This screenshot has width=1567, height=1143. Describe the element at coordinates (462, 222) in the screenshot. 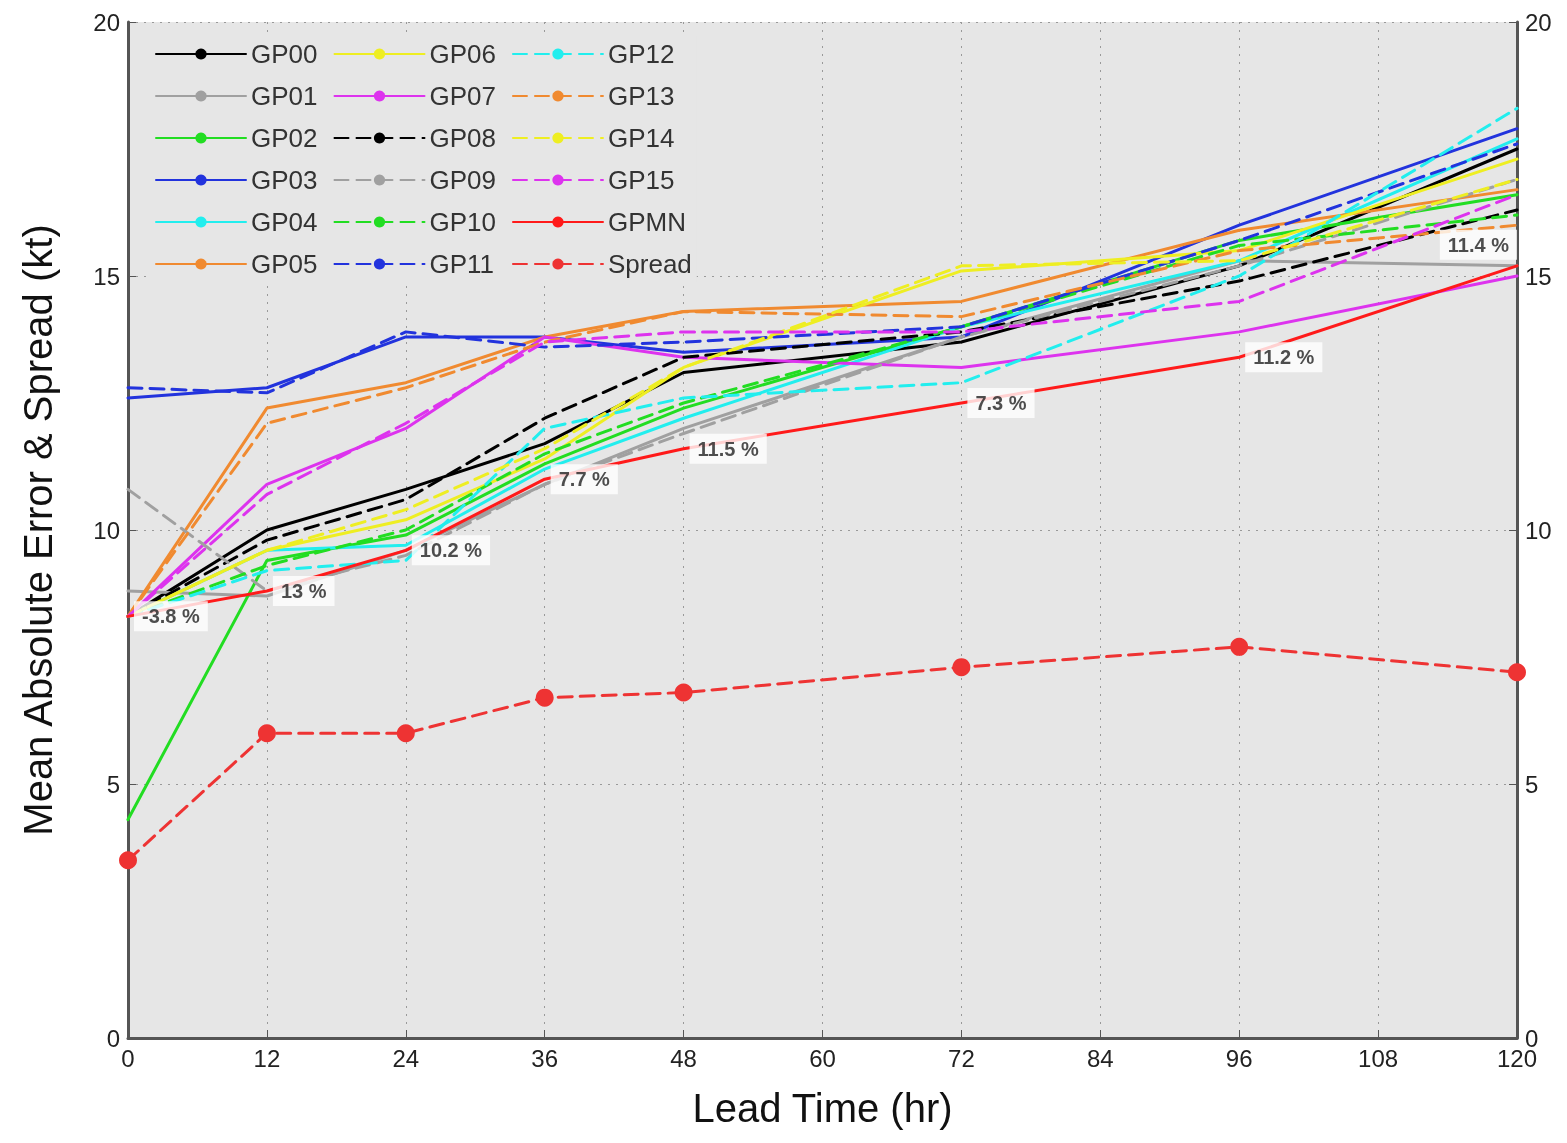

I see `legend-label: GP10` at that location.